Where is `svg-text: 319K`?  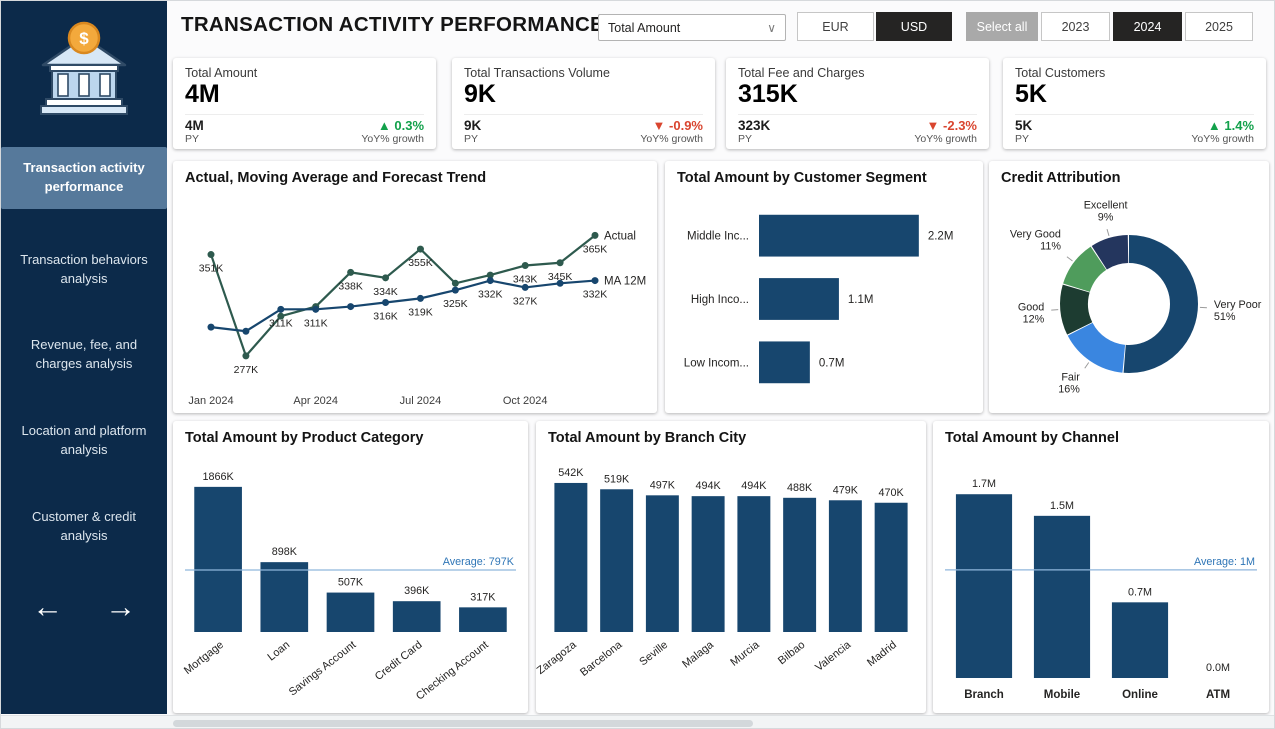
svg-text: 319K is located at coordinates (420, 312).